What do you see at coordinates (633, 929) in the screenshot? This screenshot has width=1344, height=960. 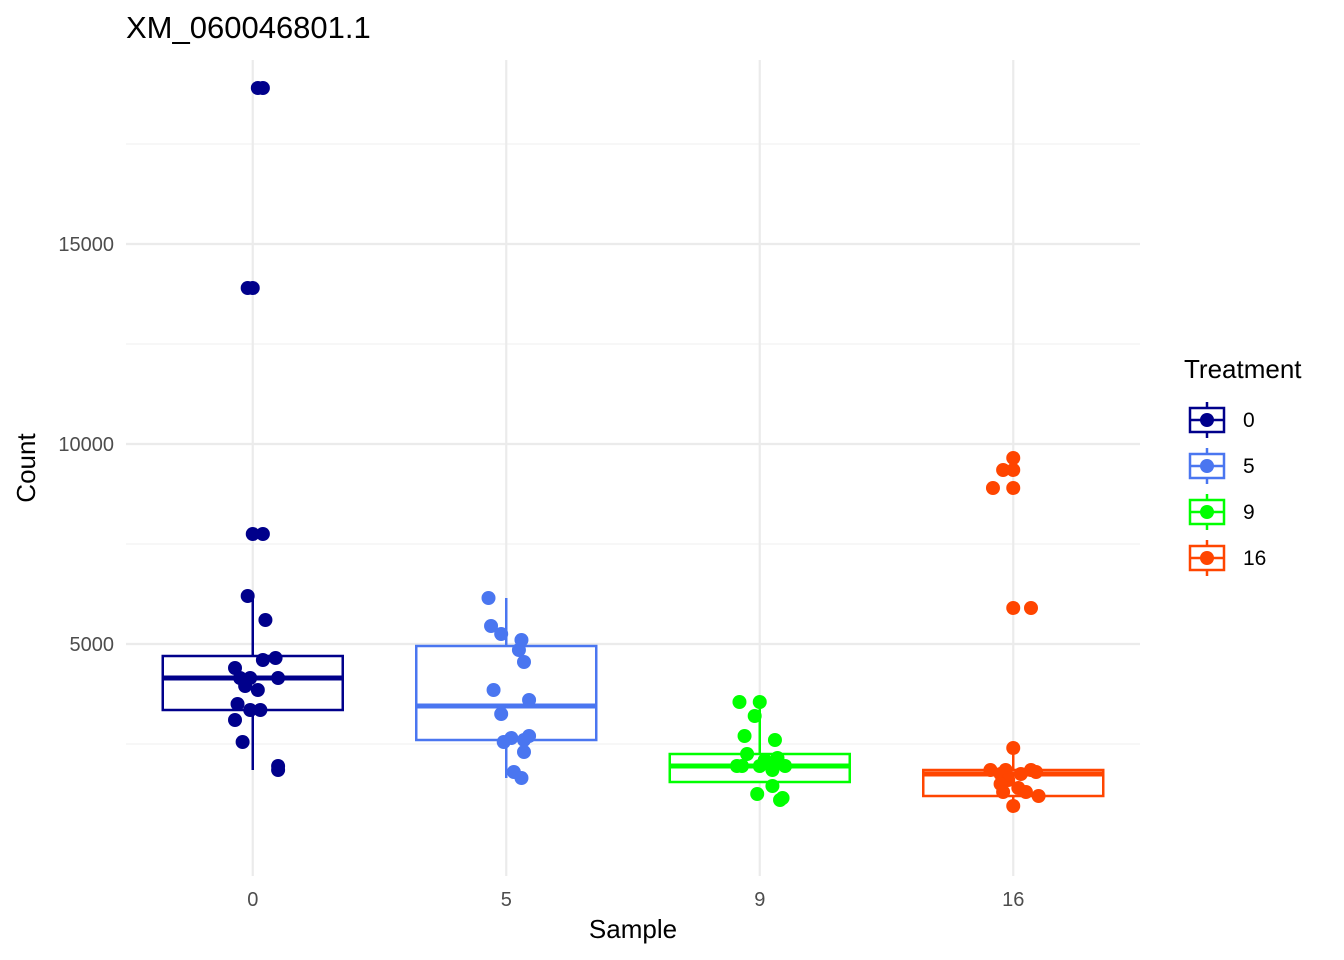 I see `x-axis-title: Sample` at bounding box center [633, 929].